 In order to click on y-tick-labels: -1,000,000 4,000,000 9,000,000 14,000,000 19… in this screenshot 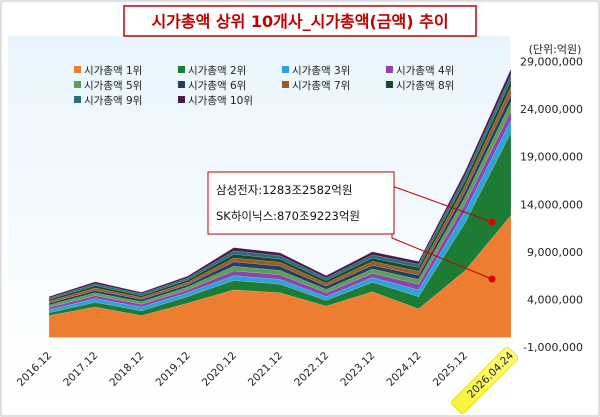, I will do `click(551, 205)`.